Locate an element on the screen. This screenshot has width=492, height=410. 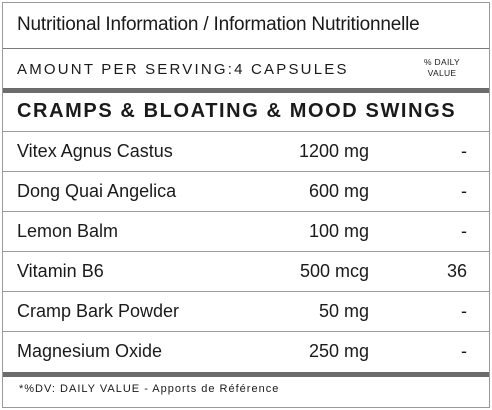
ingredient-daily-value: 36 is located at coordinates (456, 271).